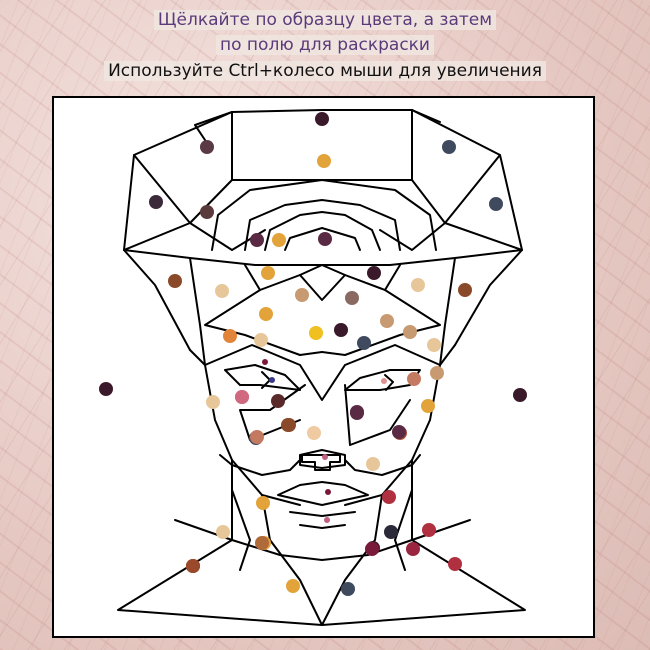 This screenshot has width=650, height=650. What do you see at coordinates (325, 20) in the screenshot?
I see `instruction-line-1: Щёлкайте по образцу цвета, а затем` at bounding box center [325, 20].